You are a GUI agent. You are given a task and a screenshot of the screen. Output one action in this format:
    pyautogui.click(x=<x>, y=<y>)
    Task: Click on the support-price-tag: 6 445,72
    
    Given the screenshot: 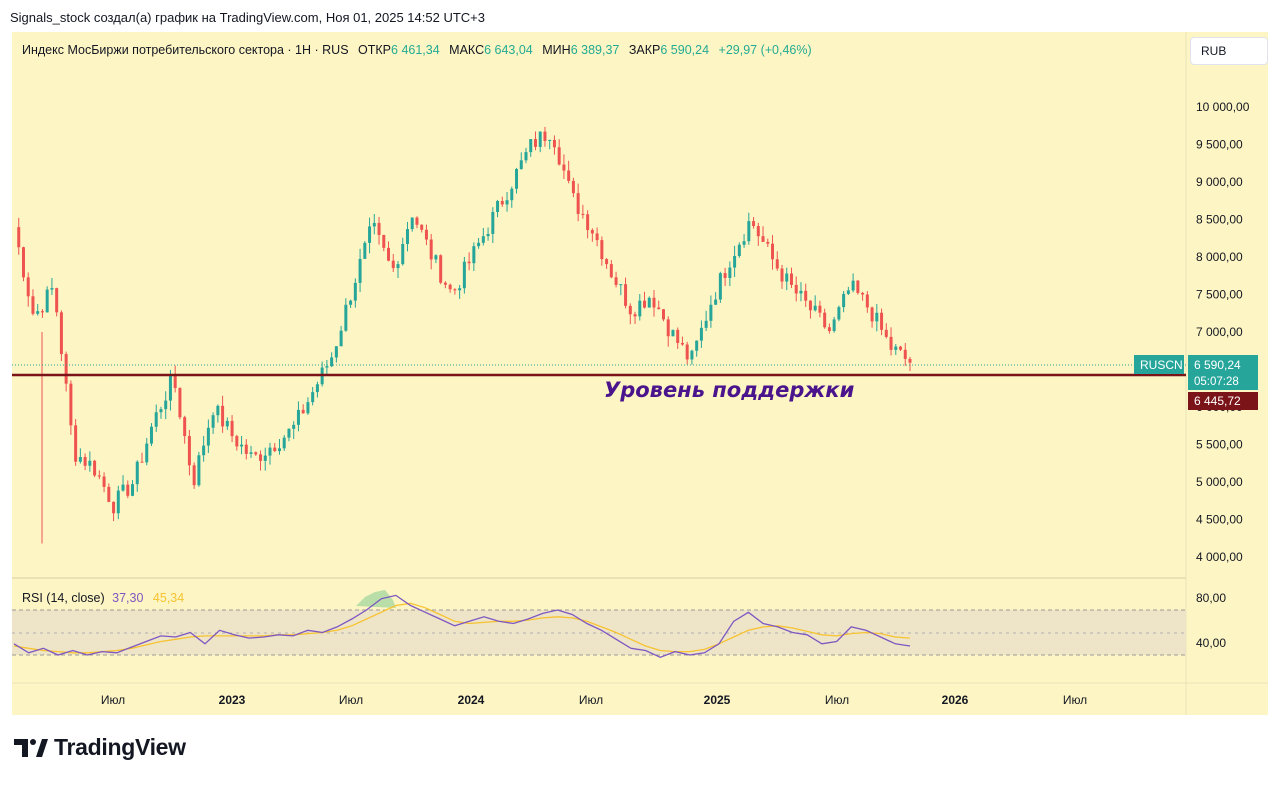 What is the action you would take?
    pyautogui.click(x=1223, y=401)
    